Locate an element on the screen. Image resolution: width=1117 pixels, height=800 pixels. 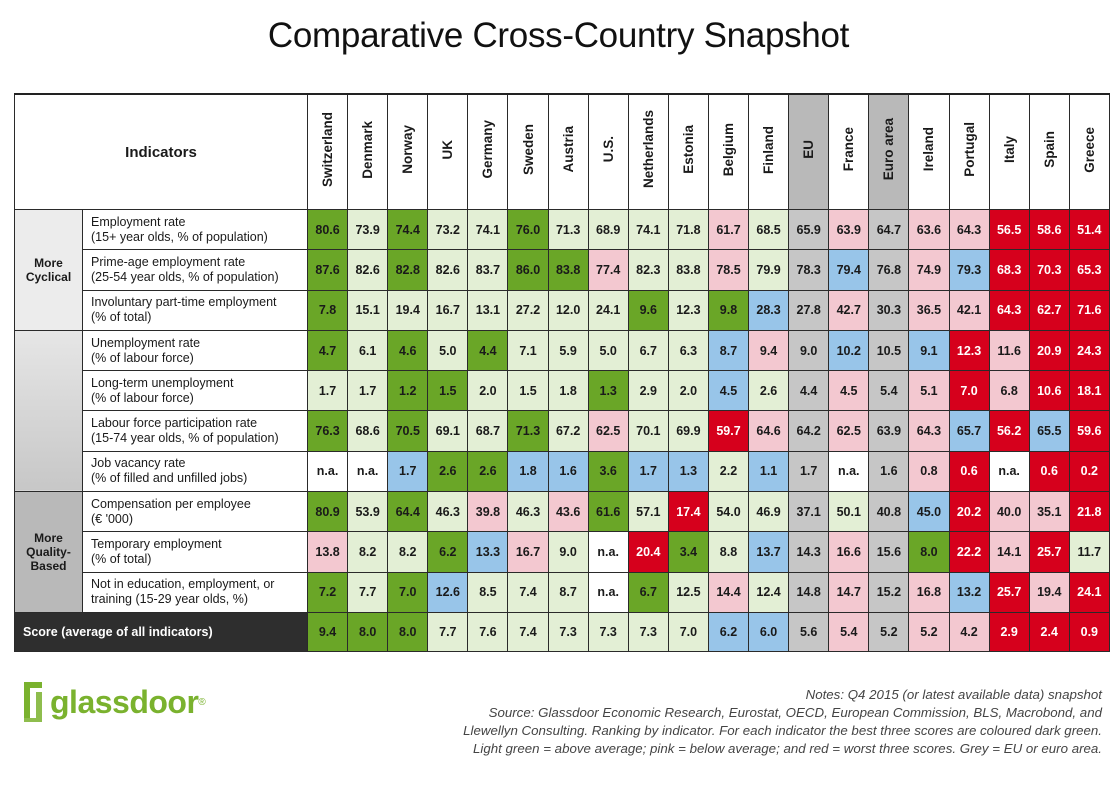
value-cell: 12.4 is located at coordinates (769, 592).